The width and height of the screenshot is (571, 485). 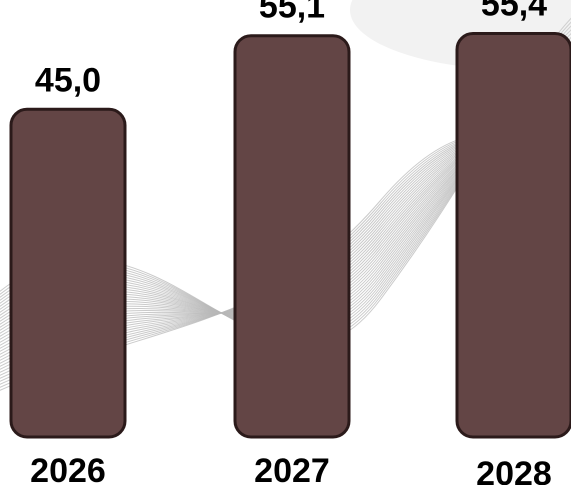 What do you see at coordinates (68, 80) in the screenshot?
I see `value-label-2026: 45,0` at bounding box center [68, 80].